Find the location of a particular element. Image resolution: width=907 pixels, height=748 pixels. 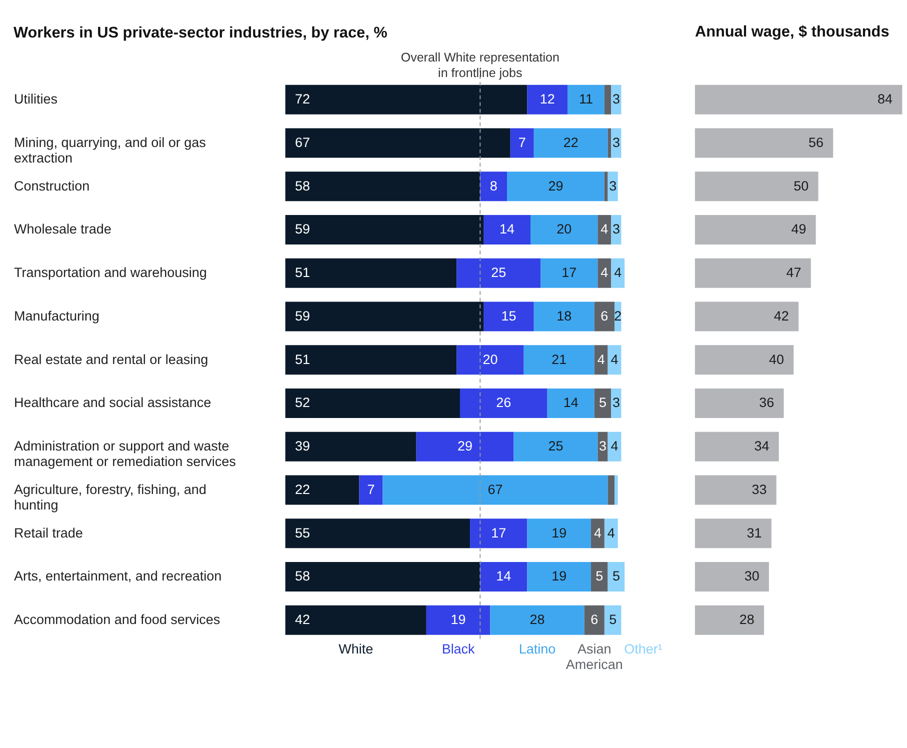

y-tick-label: Manufacturing is located at coordinates (57, 316).